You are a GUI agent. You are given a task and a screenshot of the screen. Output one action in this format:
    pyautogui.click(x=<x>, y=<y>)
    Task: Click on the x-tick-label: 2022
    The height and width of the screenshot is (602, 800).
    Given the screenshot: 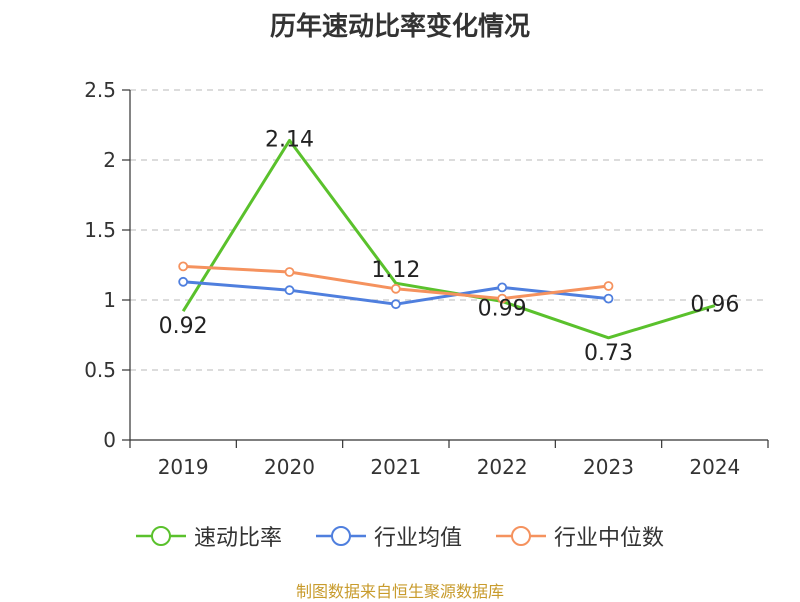 What is the action you would take?
    pyautogui.click(x=502, y=467)
    